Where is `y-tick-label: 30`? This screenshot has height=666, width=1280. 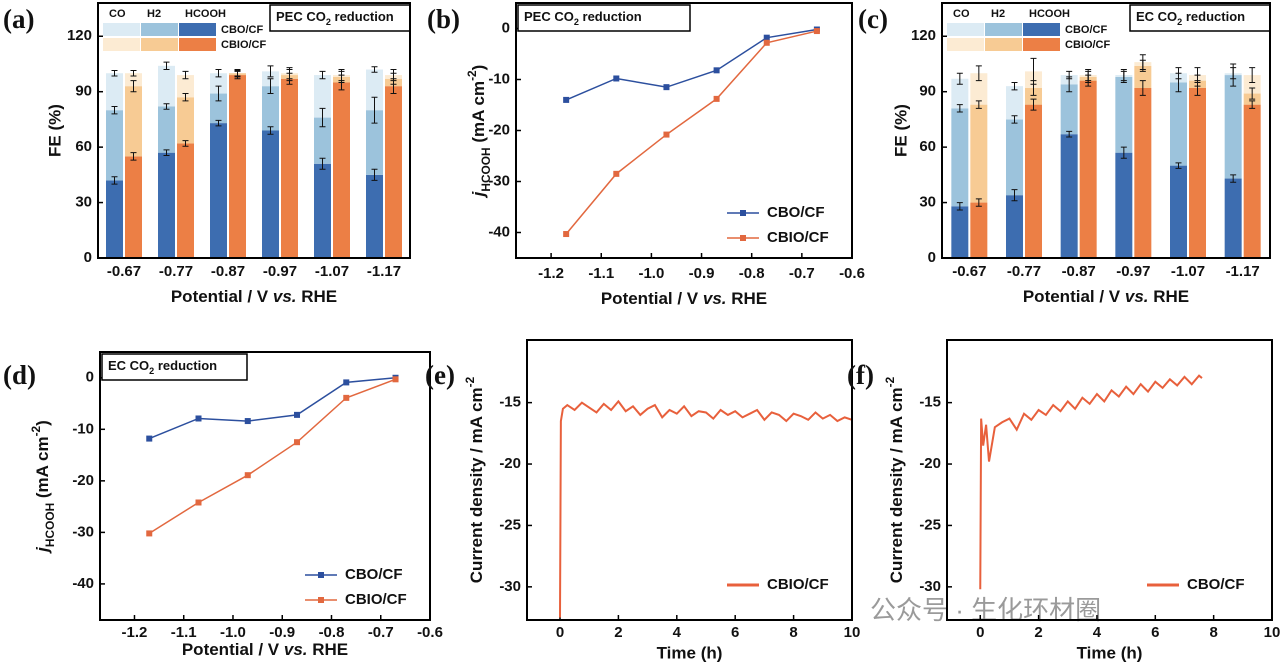
y-tick-label: 30 is located at coordinates (83, 202).